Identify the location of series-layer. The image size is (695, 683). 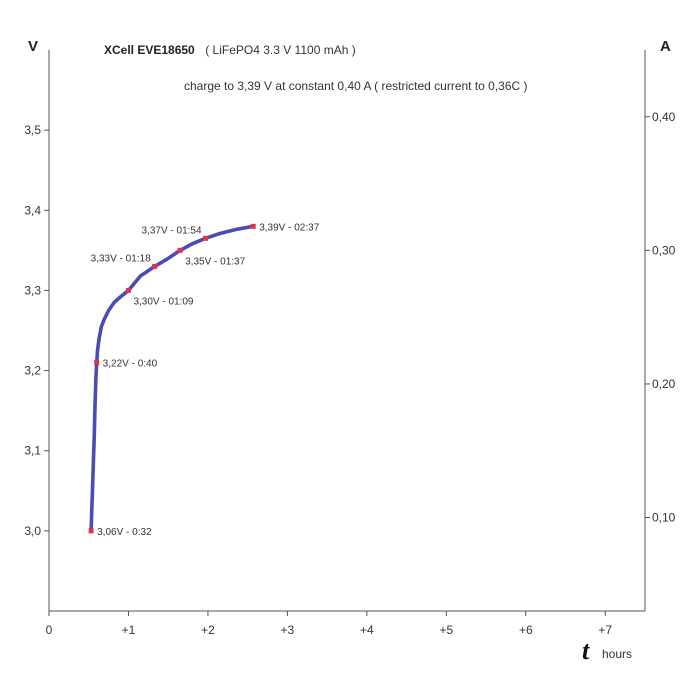
(172, 378).